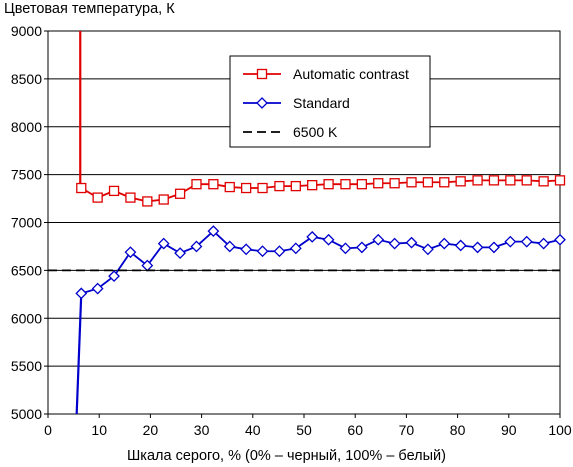 This screenshot has height=467, width=573. What do you see at coordinates (315, 132) in the screenshot?
I see `legend-label: 6500 K` at bounding box center [315, 132].